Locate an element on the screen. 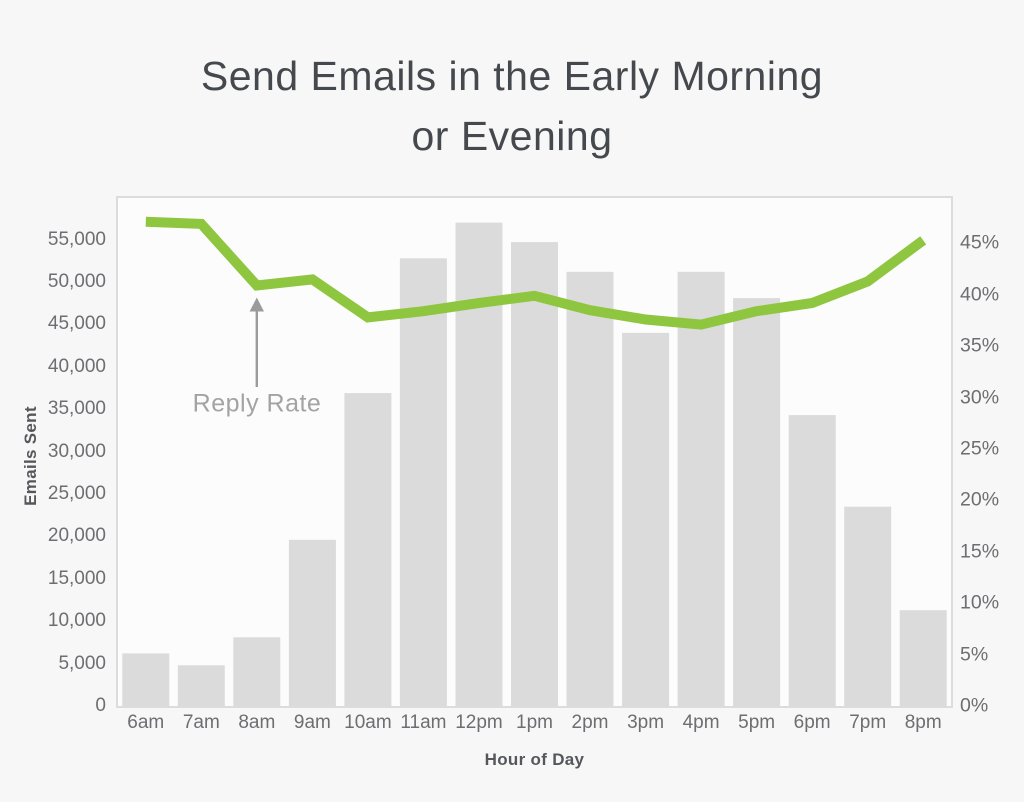 The image size is (1024, 802). bar-12pm is located at coordinates (479, 464).